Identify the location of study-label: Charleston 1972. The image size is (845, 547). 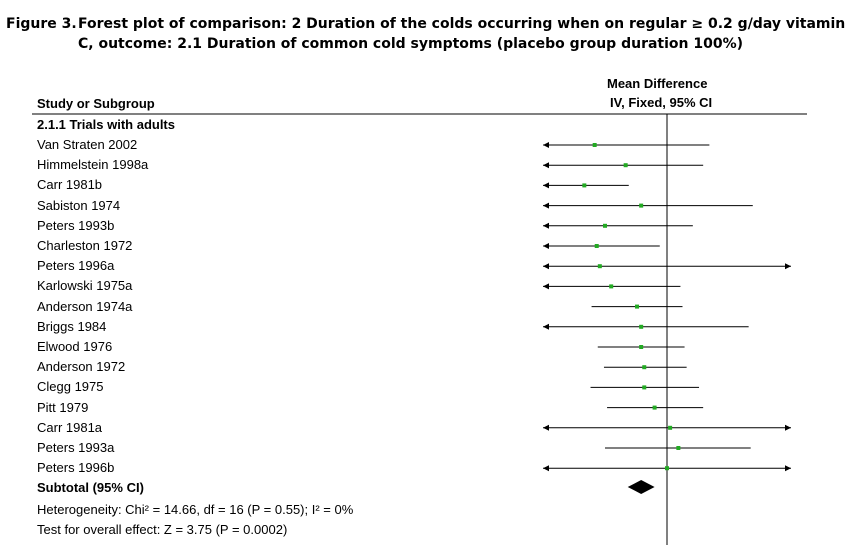
(85, 245).